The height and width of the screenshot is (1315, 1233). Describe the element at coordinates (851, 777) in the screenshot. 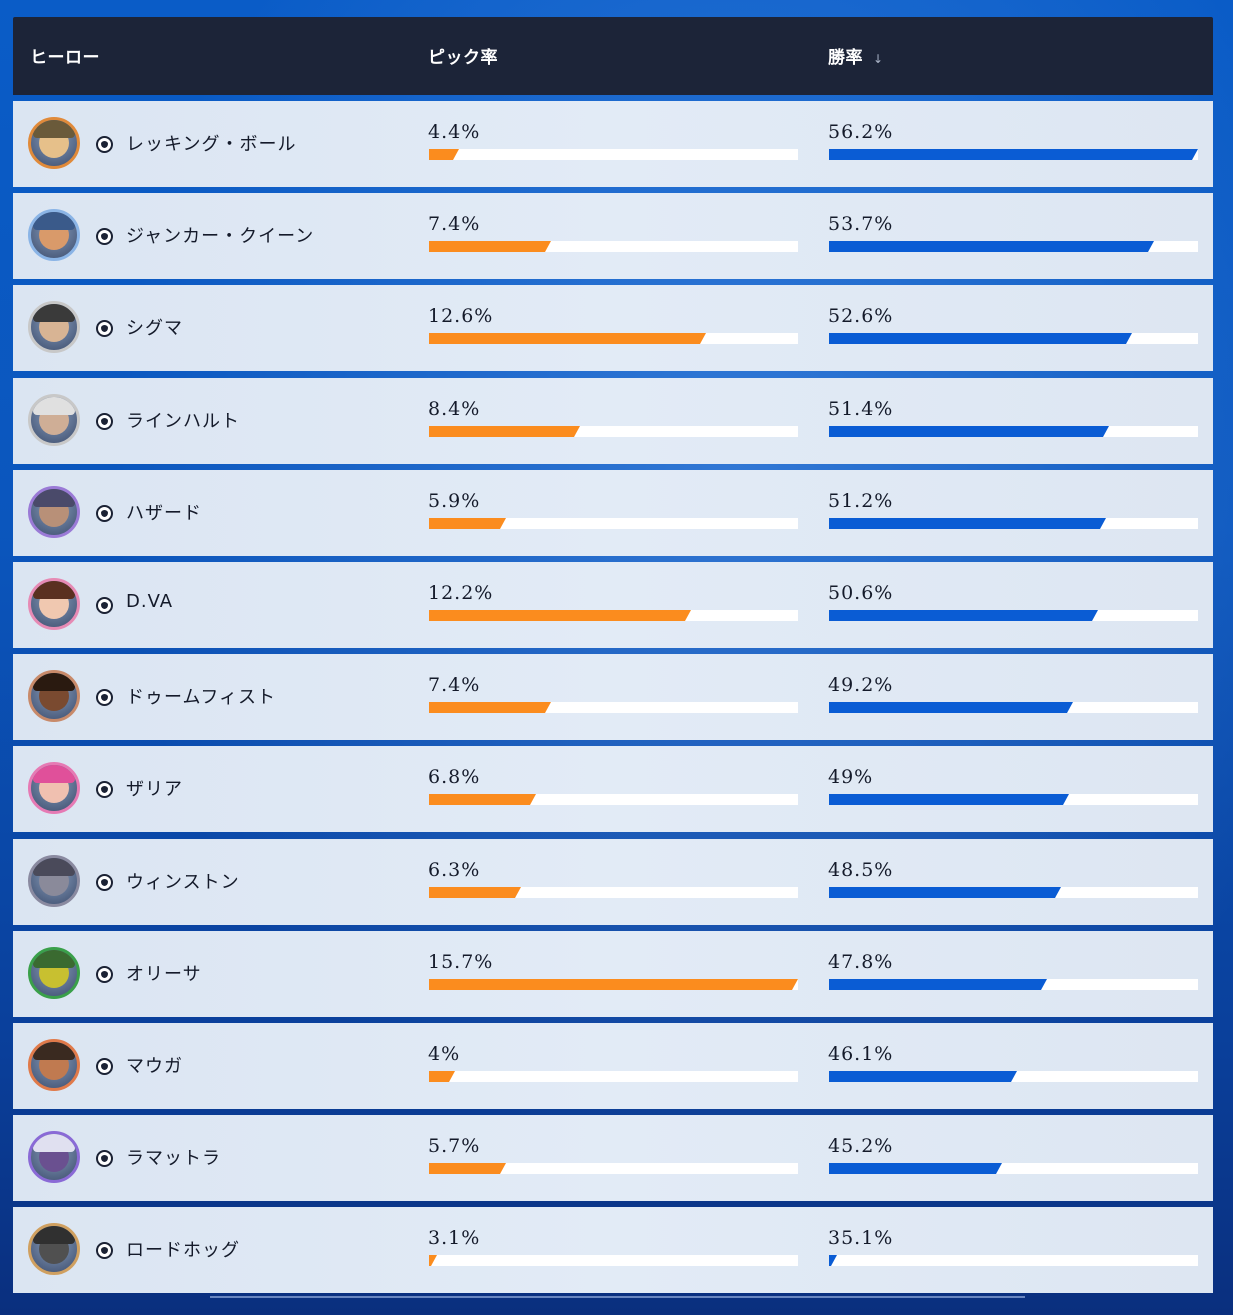

I see `win-rate-value: 49%` at that location.